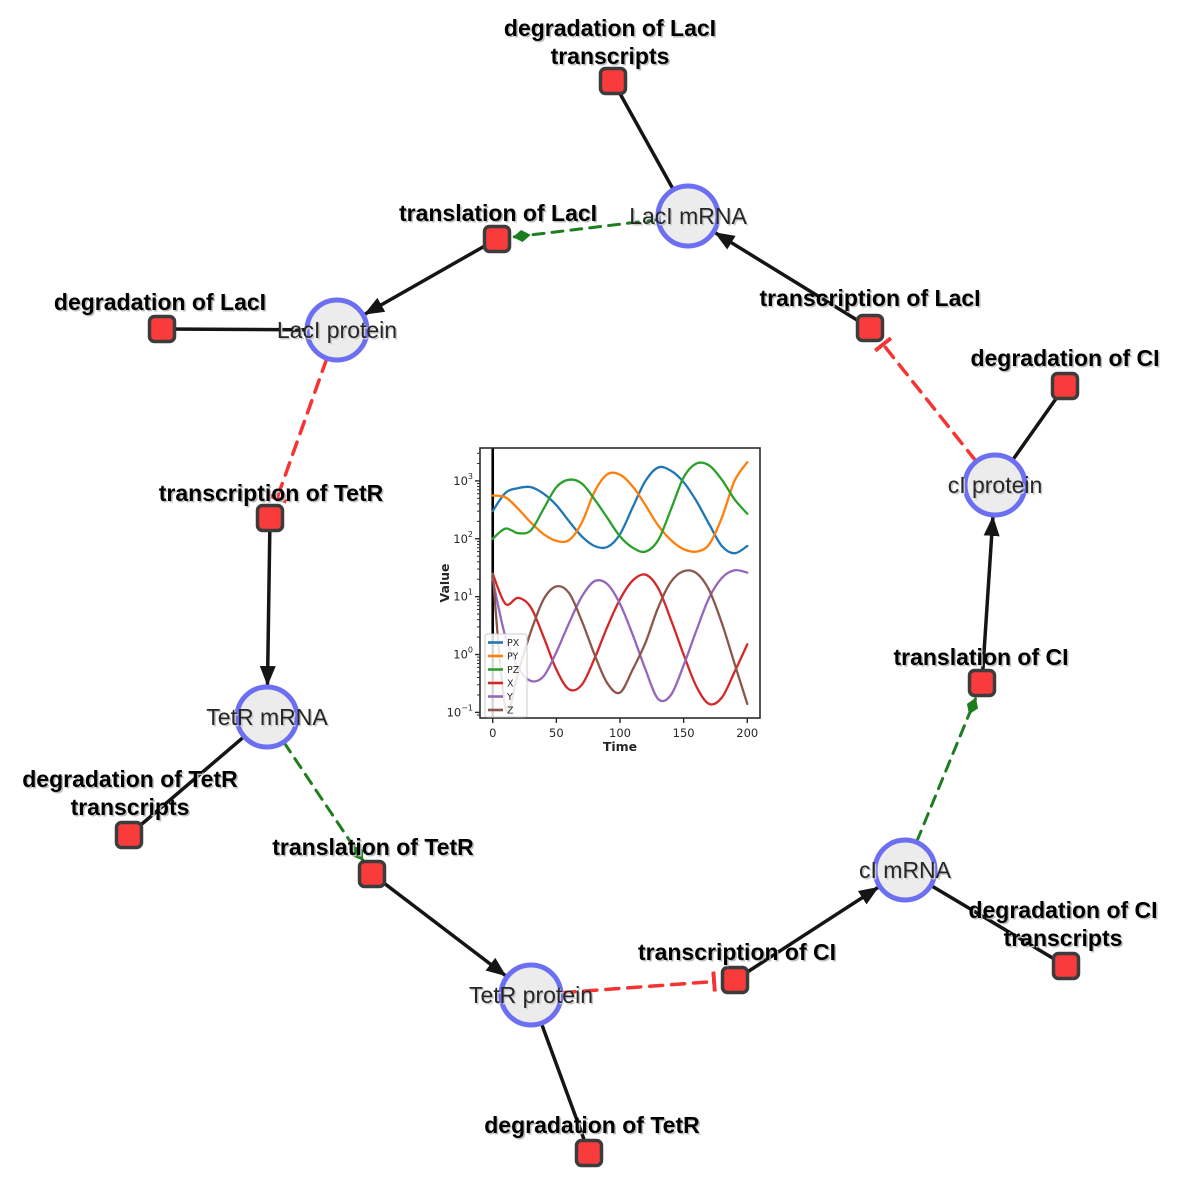 This screenshot has height=1200, width=1189. What do you see at coordinates (990, 600) in the screenshot?
I see `edge-translation-ci-to-ci-protein` at bounding box center [990, 600].